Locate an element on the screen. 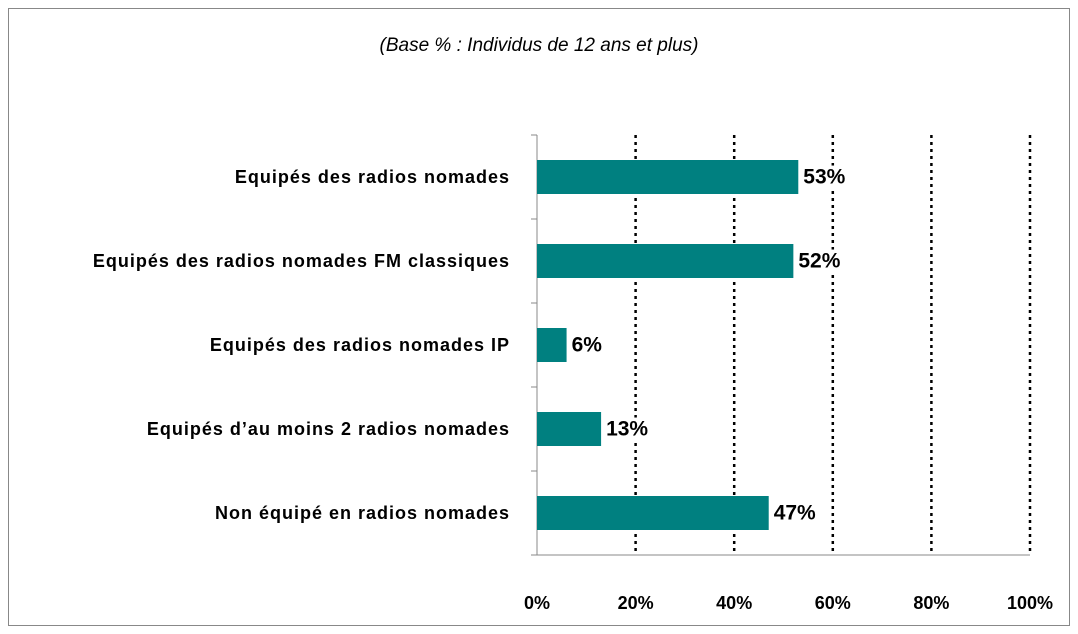 This screenshot has height=634, width=1078. value-label: 13% is located at coordinates (627, 429).